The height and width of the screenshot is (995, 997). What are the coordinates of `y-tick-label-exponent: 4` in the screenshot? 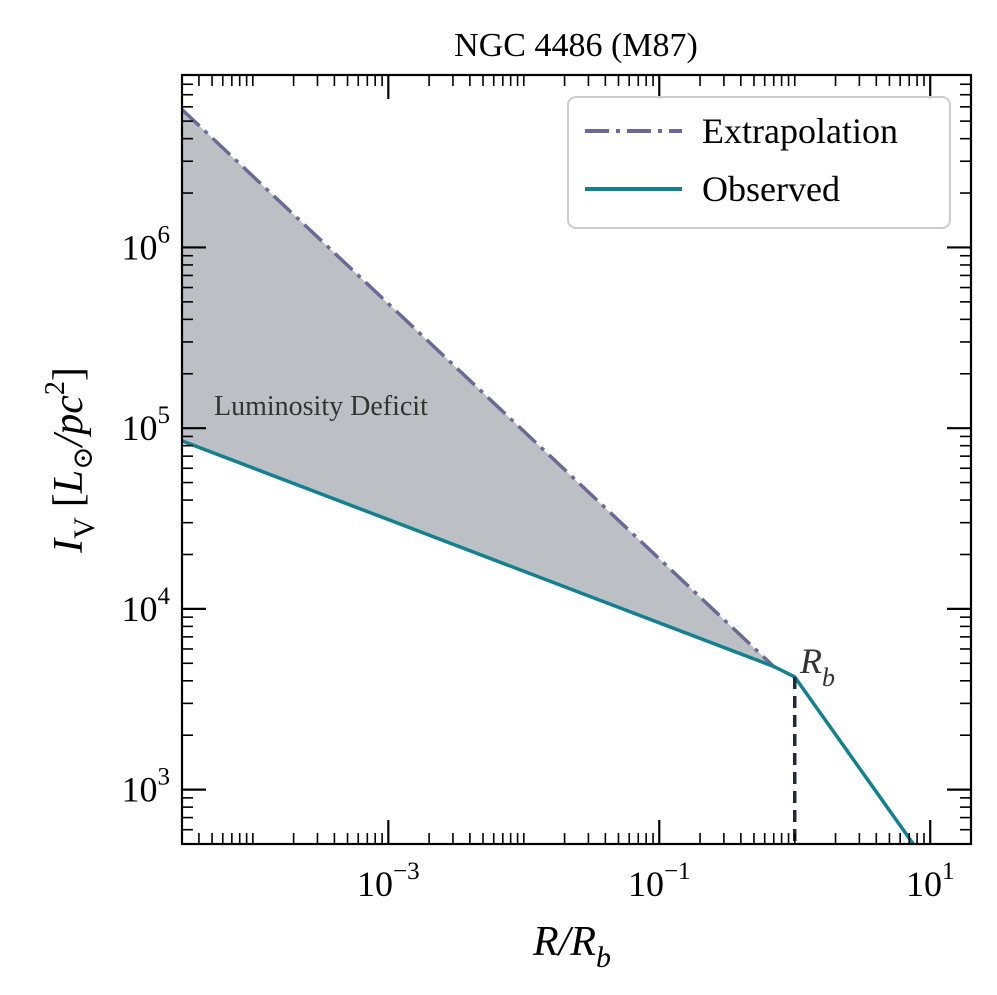 It's located at (164, 596).